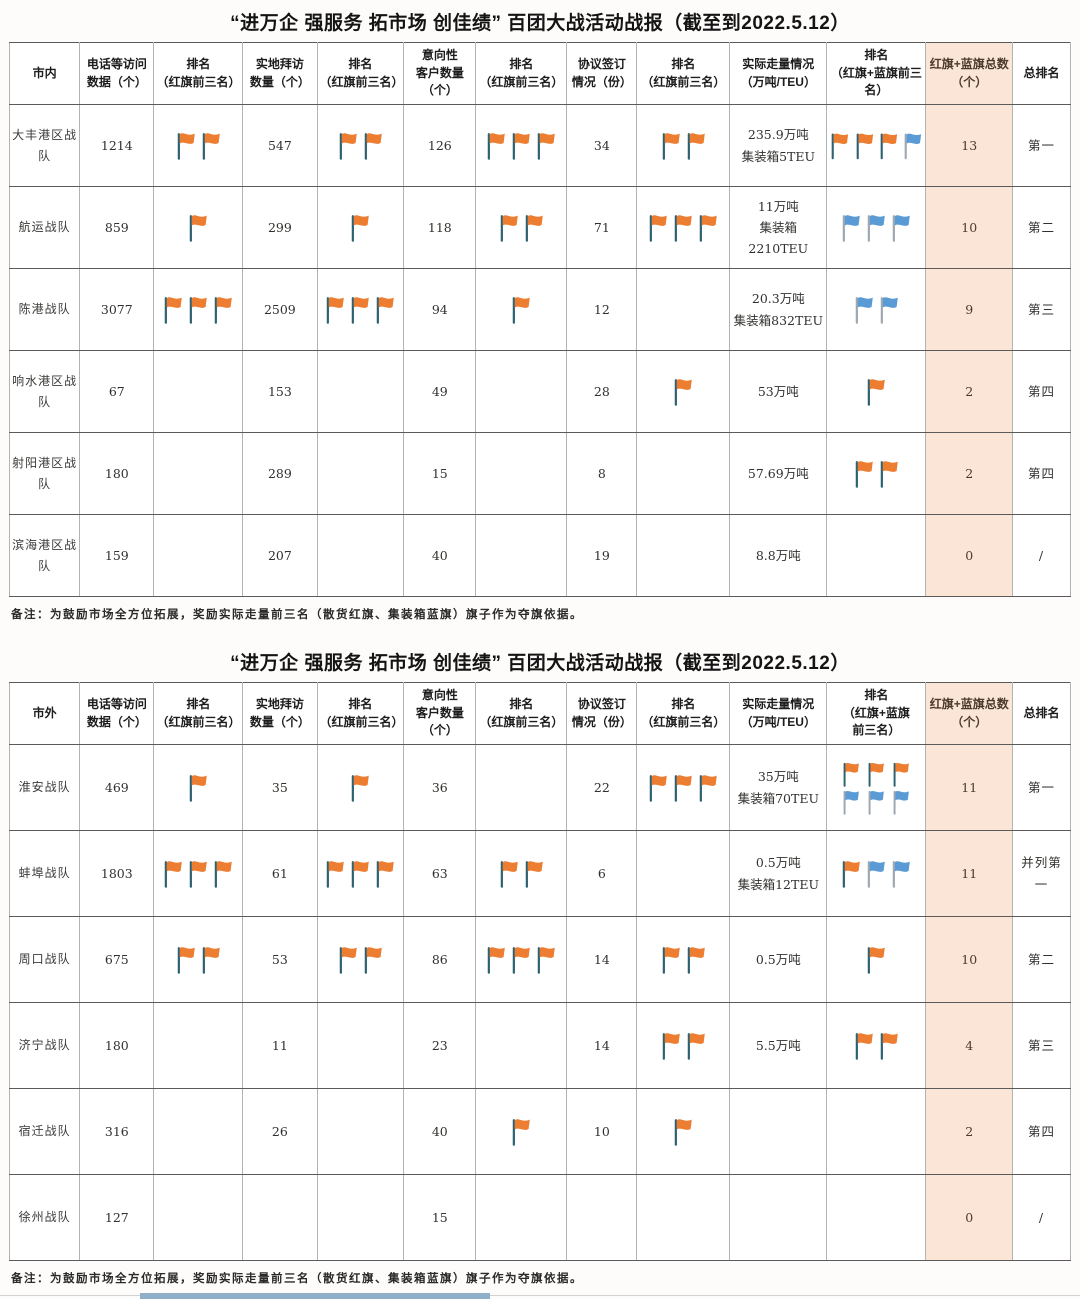 The image size is (1080, 1299). I want to click on cell-overall-rank: 第四, so click(1041, 1131).